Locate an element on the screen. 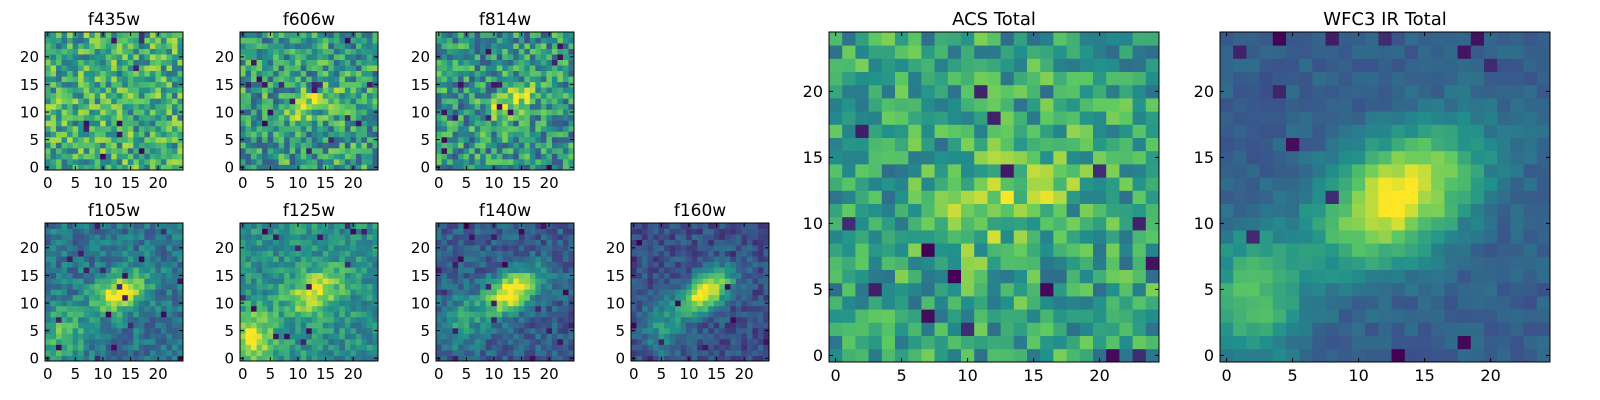  panel-title: f435w is located at coordinates (114, 20).